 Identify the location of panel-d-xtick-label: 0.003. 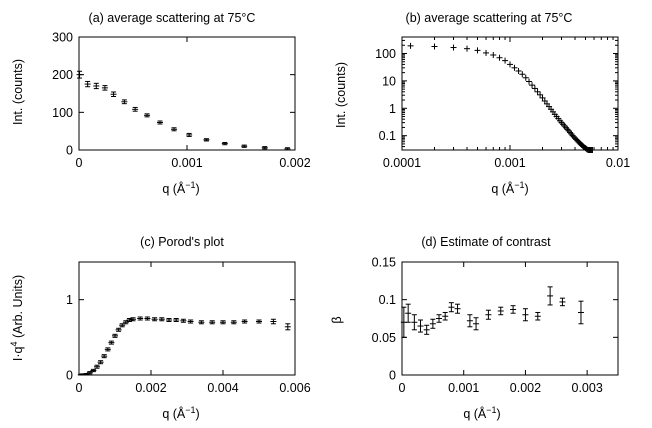
(587, 388).